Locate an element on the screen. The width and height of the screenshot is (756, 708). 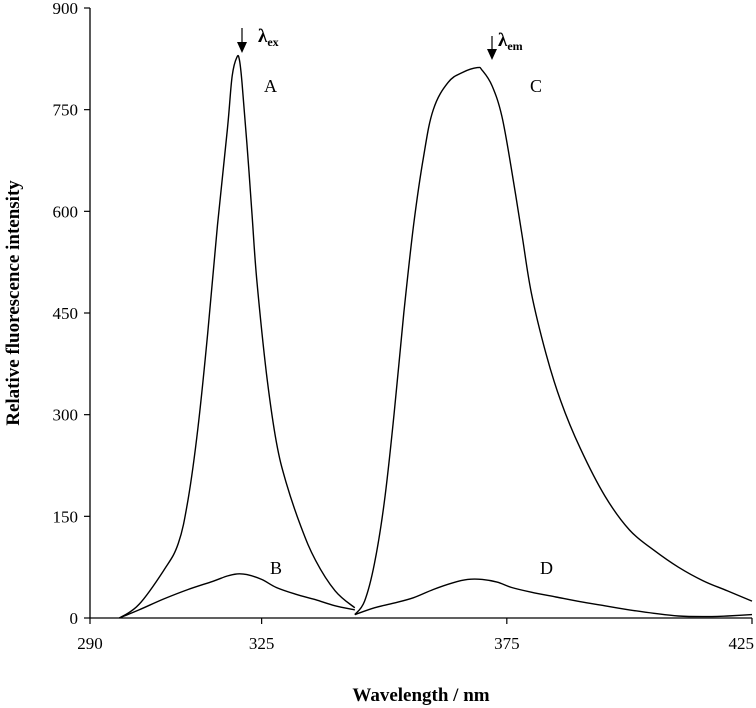
x-tick-group: 290 325 375 425 is located at coordinates (415, 635).